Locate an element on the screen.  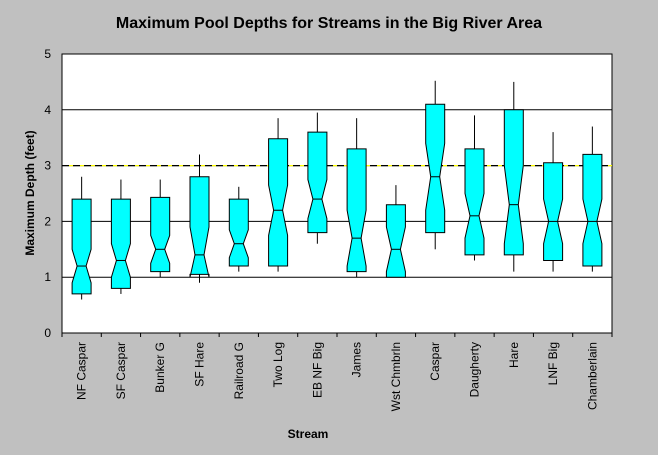
y-tick-label: 2 is located at coordinates (47, 221).